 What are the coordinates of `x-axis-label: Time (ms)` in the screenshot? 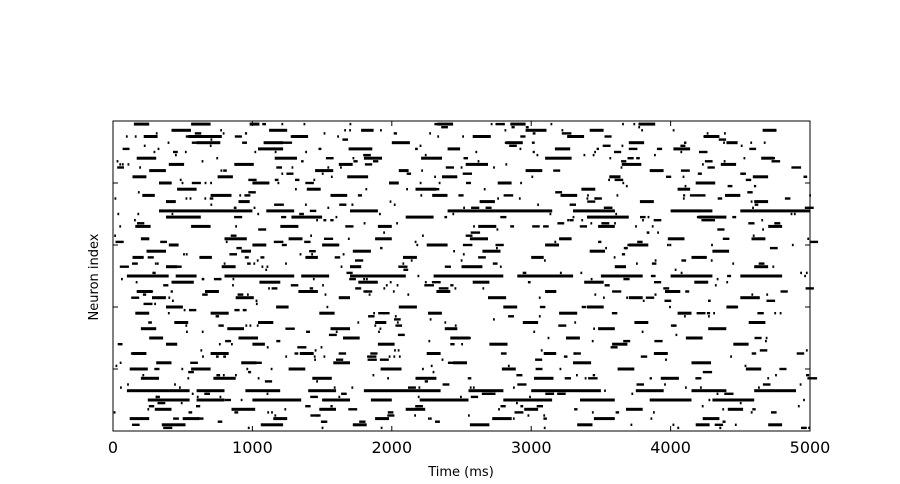 It's located at (460, 472).